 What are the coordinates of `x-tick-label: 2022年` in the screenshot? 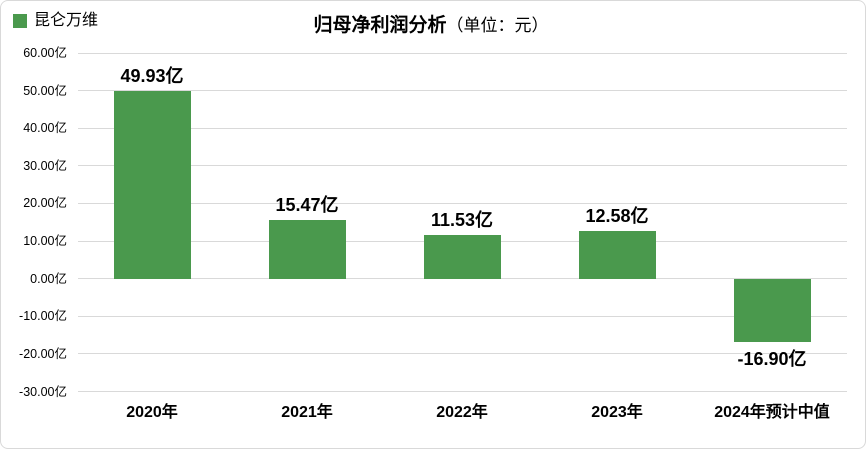 It's located at (462, 412).